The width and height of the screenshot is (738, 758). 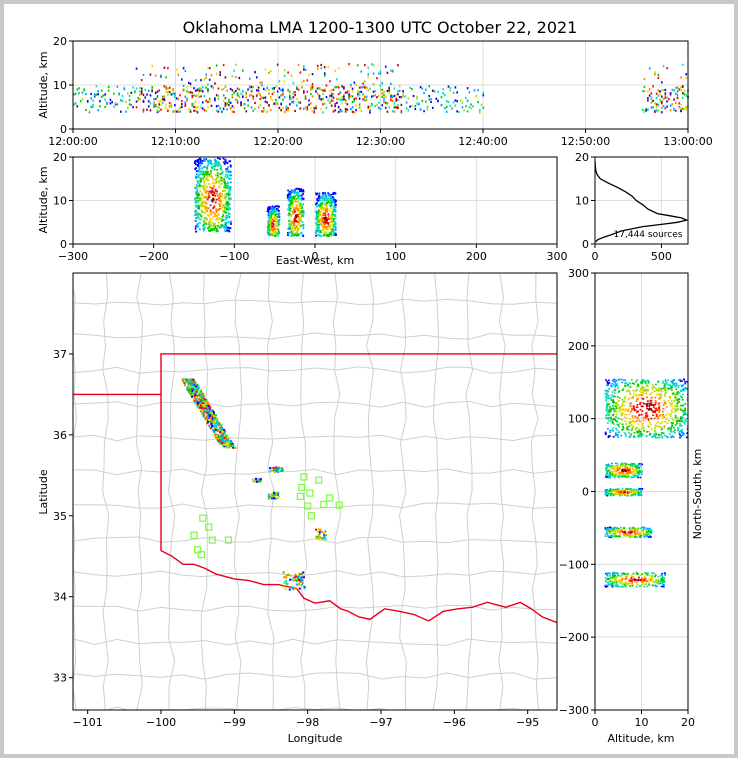 What do you see at coordinates (585, 244) in the screenshot?
I see `hist-alt-tick-label-0: 0` at bounding box center [585, 244].